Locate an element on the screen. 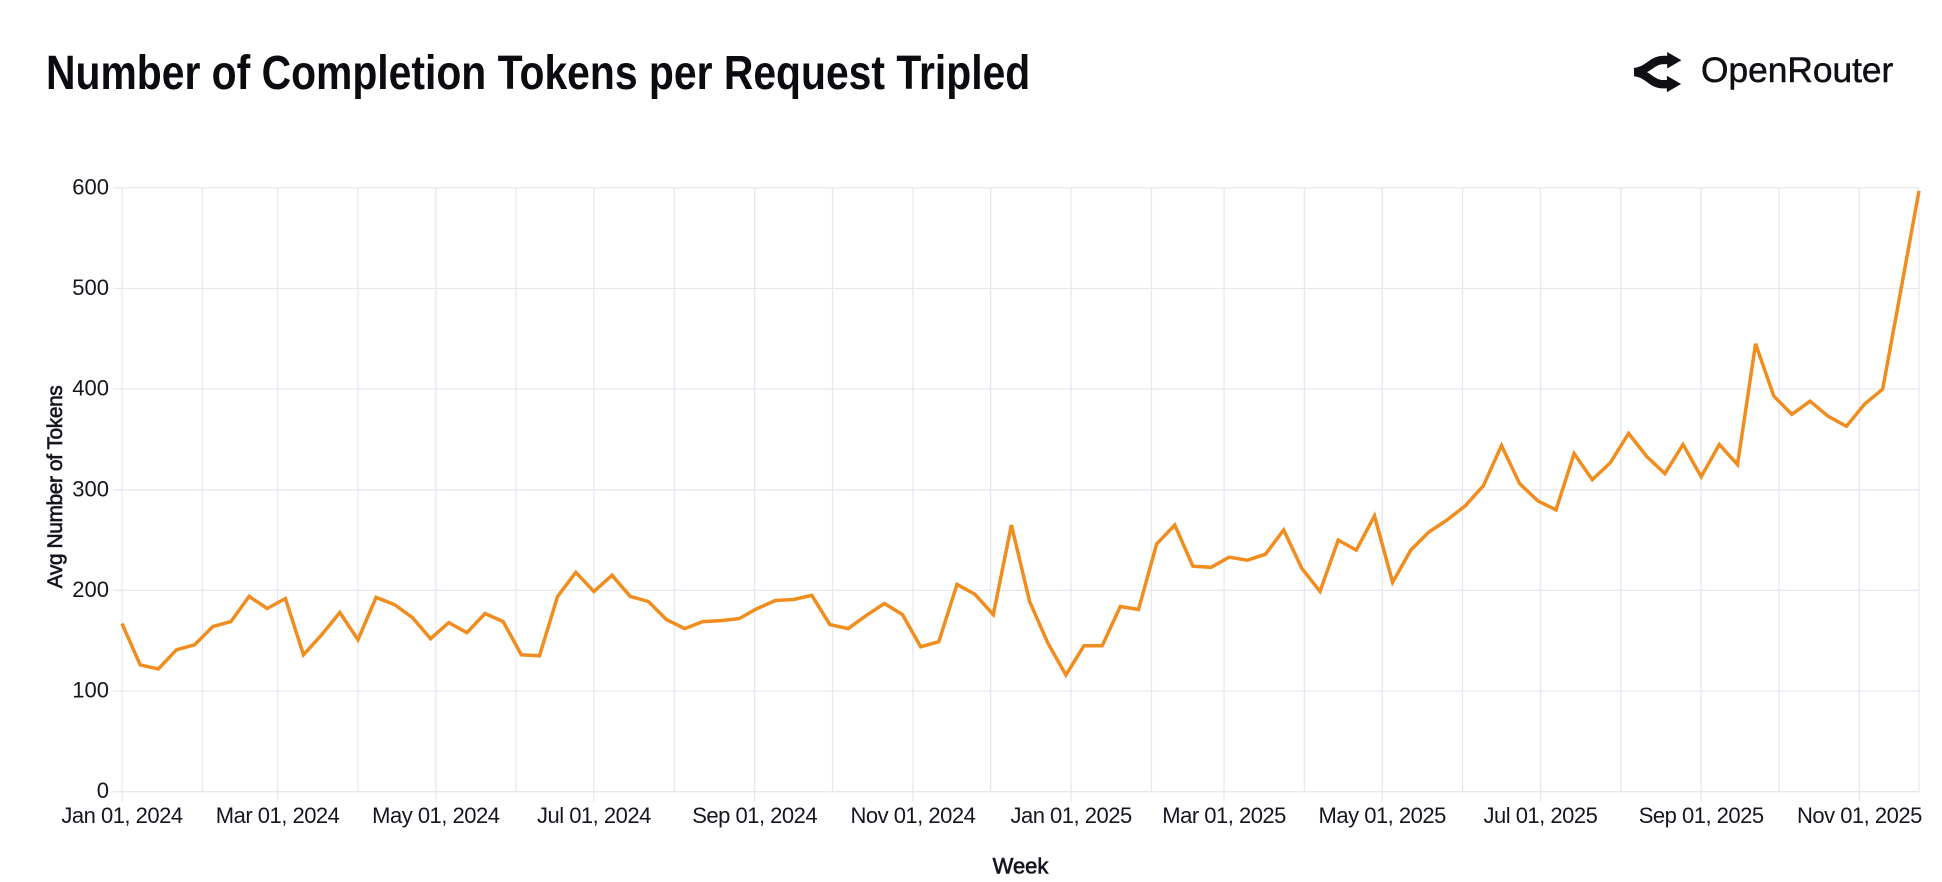  svg-text: Jul 01, 2024 is located at coordinates (594, 815).